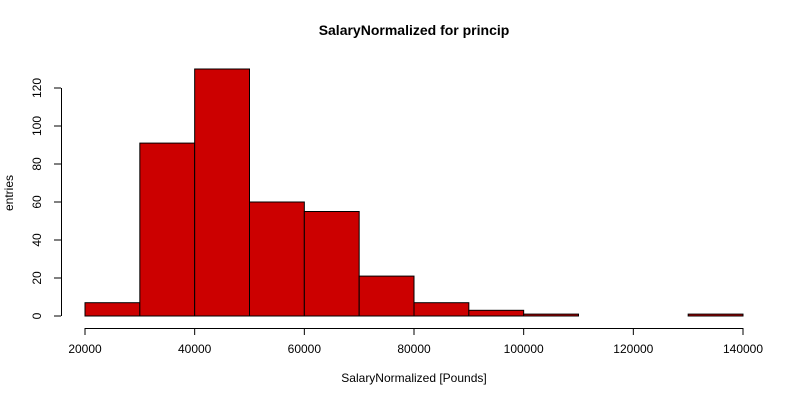 The height and width of the screenshot is (400, 800). Describe the element at coordinates (414, 349) in the screenshot. I see `x-tick-label: 80000` at that location.